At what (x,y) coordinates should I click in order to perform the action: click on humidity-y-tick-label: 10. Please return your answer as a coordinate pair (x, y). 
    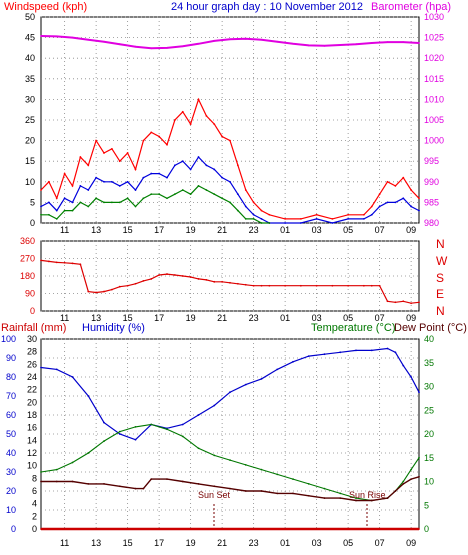
    Looking at the image, I should click on (11, 510).